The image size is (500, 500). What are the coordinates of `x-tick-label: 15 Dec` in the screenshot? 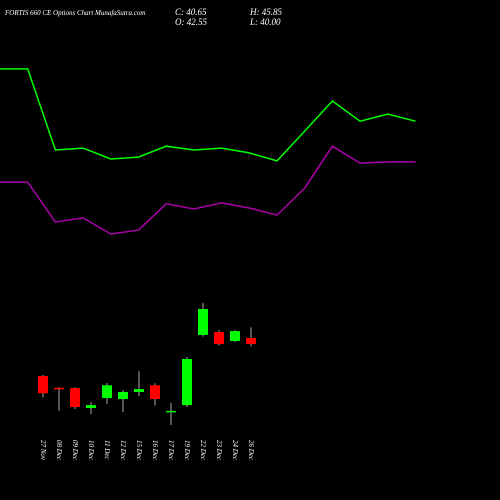 It's located at (139, 450).